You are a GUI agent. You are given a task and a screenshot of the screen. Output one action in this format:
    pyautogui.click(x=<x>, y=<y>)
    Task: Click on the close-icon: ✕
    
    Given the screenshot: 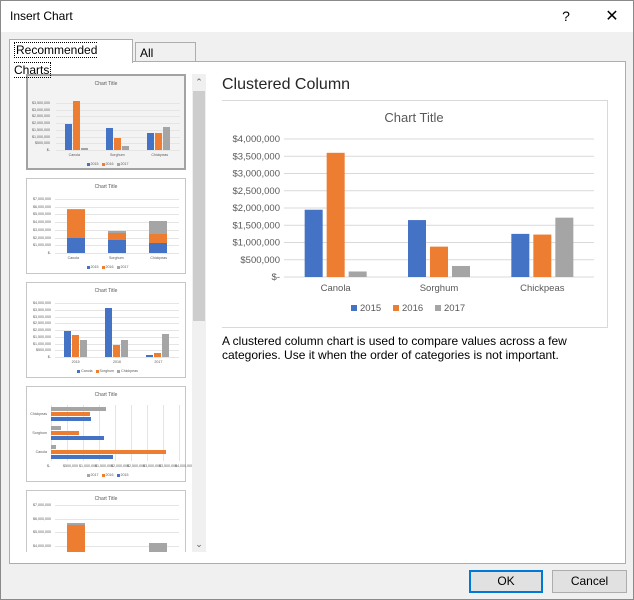 What is the action you would take?
    pyautogui.click(x=612, y=16)
    